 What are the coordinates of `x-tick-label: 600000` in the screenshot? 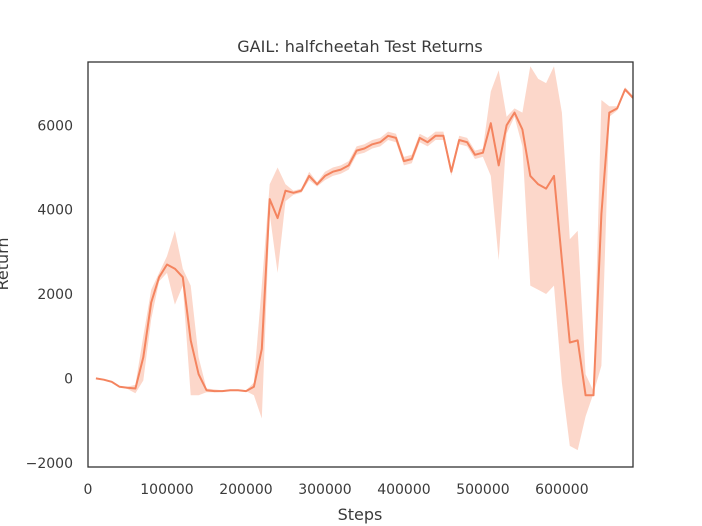 It's located at (561, 490).